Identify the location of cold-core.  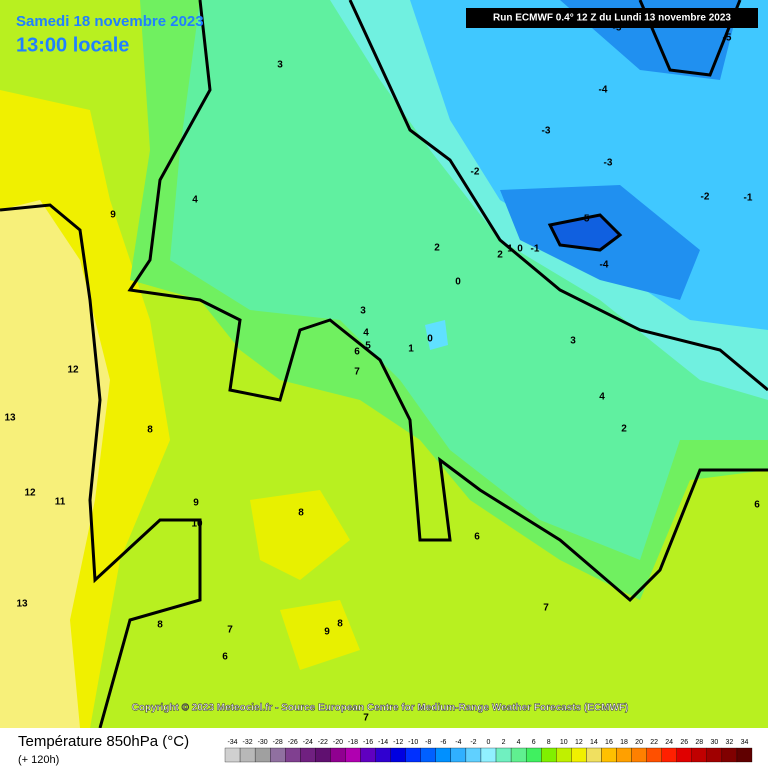
(585, 232).